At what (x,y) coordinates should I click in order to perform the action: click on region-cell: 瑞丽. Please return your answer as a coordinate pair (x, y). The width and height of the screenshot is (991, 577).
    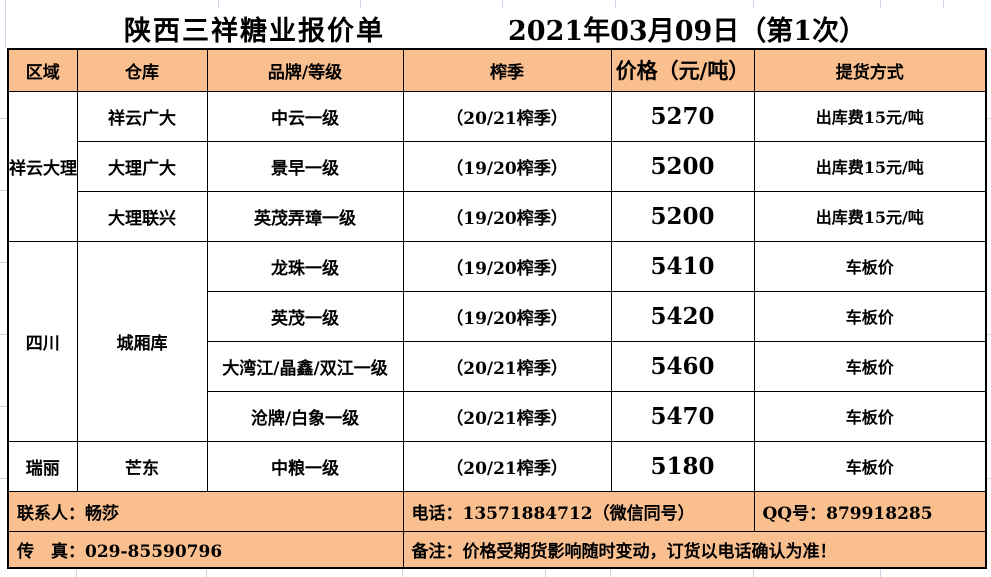
    Looking at the image, I should click on (42, 466).